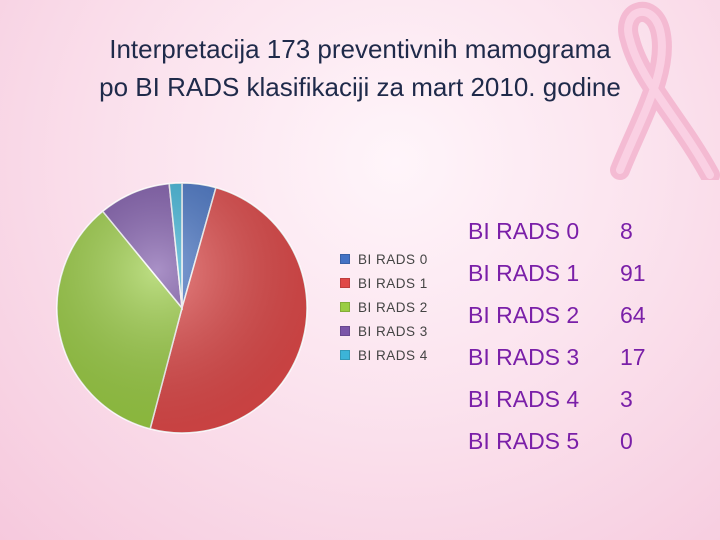 Image resolution: width=720 pixels, height=540 pixels. What do you see at coordinates (626, 230) in the screenshot?
I see `row-value: 8` at bounding box center [626, 230].